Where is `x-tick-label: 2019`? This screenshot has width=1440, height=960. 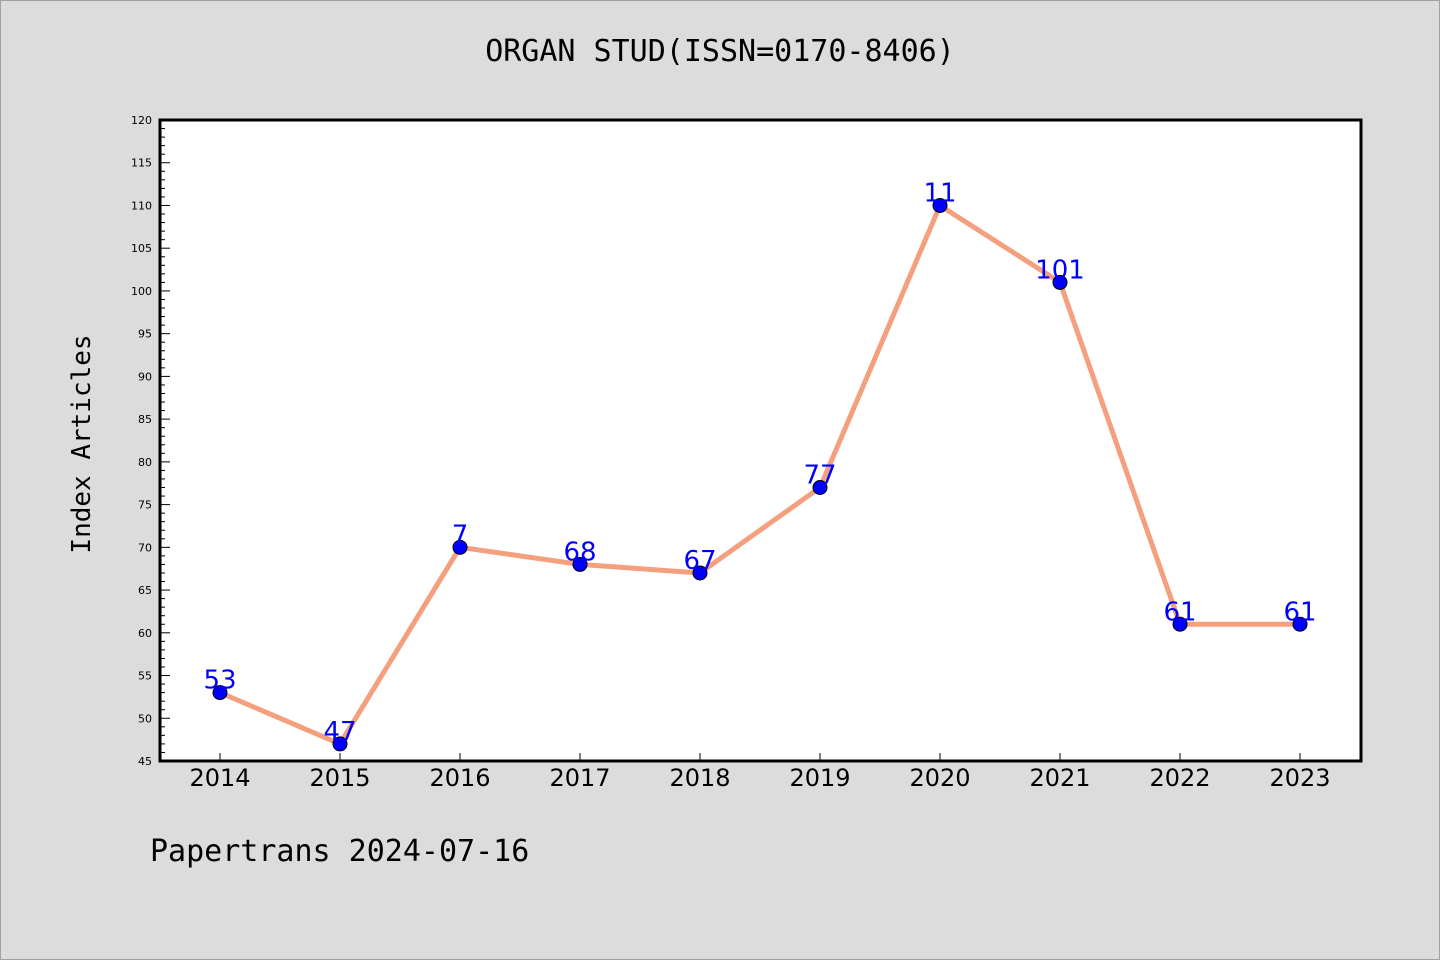
x-tick-label: 2019 is located at coordinates (819, 778).